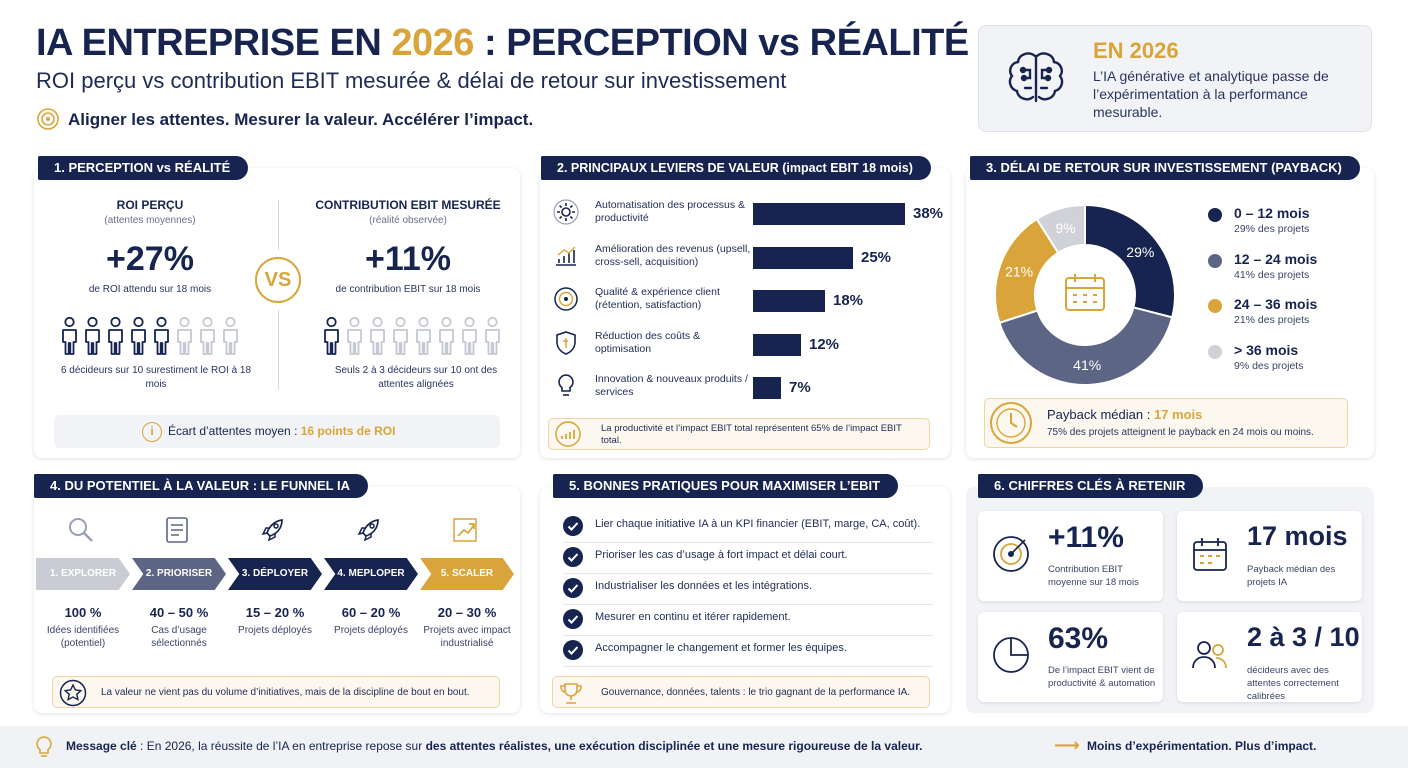 This screenshot has height=768, width=1408. Describe the element at coordinates (275, 612) in the screenshot. I see `funnel-step-value: 15 – 20 %` at that location.